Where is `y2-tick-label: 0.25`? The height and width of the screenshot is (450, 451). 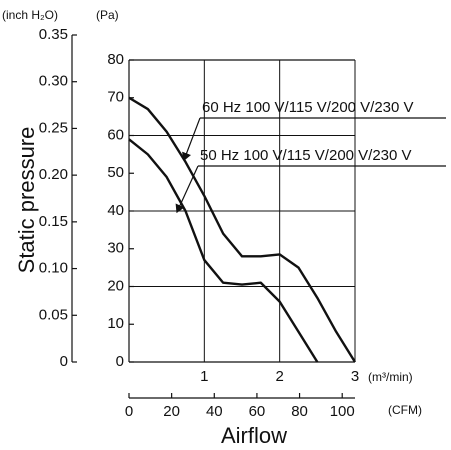
y2-tick-label: 0.25 is located at coordinates (53, 127).